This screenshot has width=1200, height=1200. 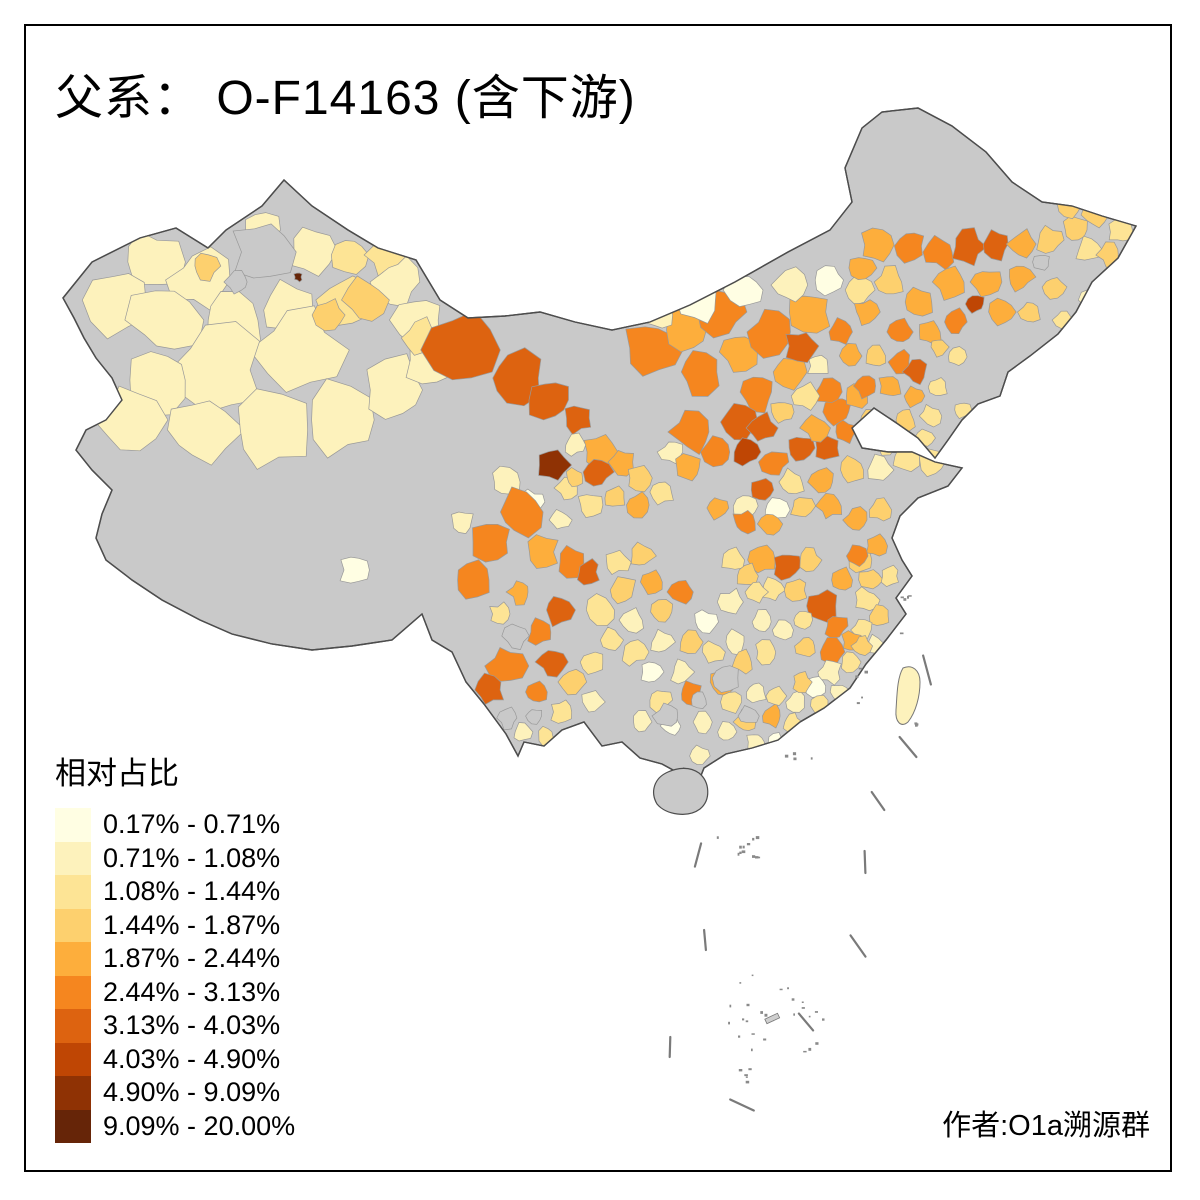 What do you see at coordinates (175, 992) in the screenshot?
I see `legend-row: 2.44% - 3.13%` at bounding box center [175, 992].